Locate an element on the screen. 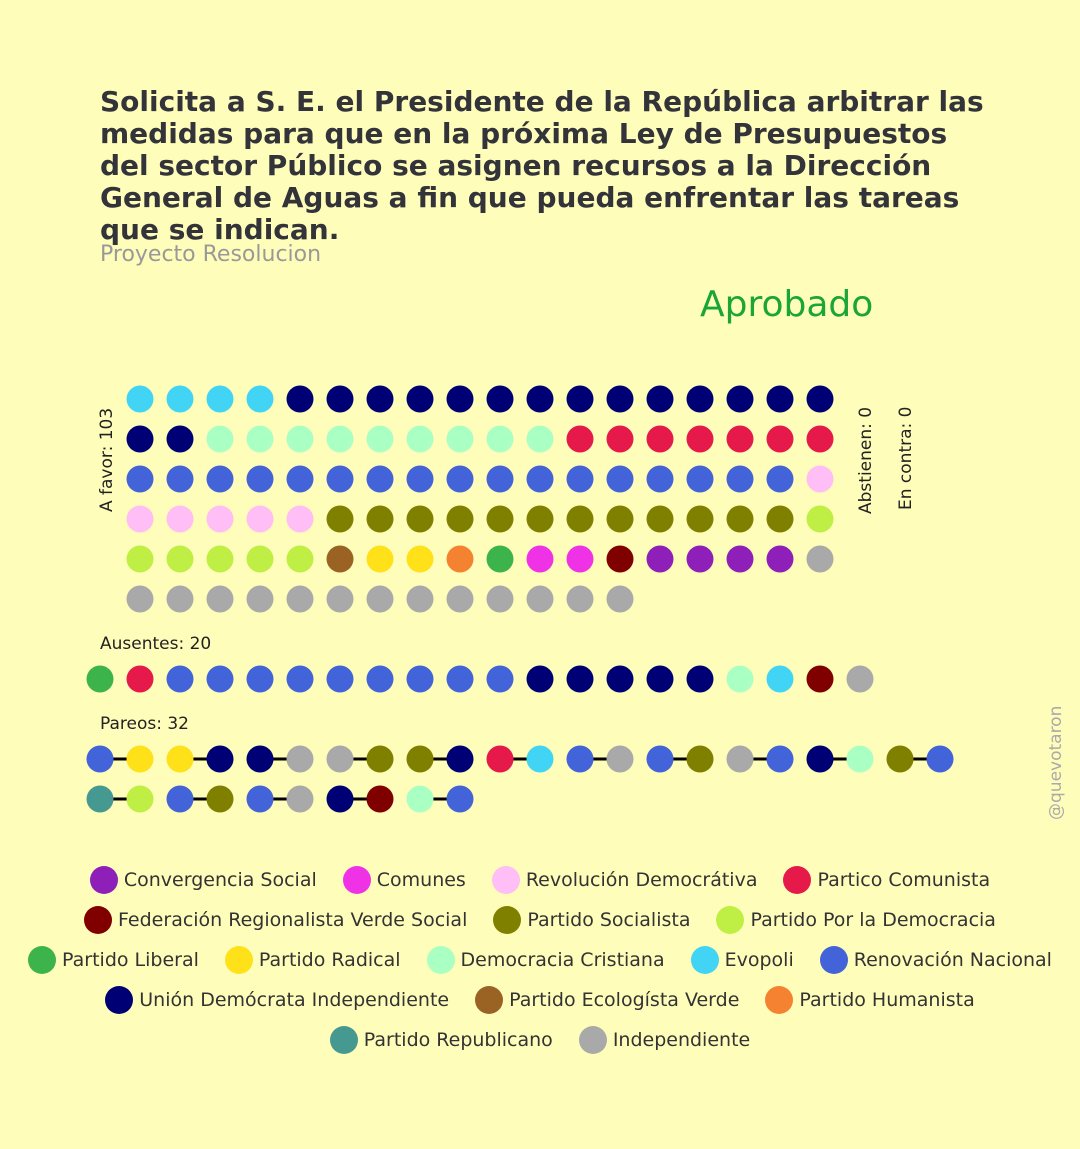  legend-label: Comunes is located at coordinates (421, 880).